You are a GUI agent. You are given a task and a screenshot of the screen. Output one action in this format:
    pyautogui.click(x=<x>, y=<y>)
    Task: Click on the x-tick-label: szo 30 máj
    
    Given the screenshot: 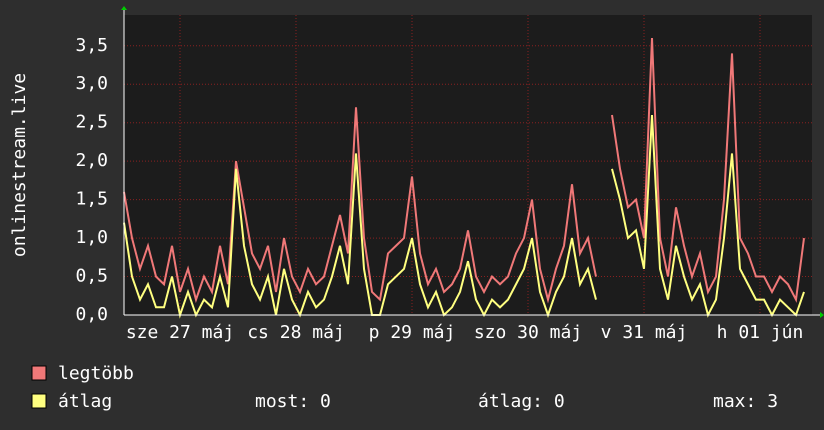 What is the action you would take?
    pyautogui.click(x=528, y=332)
    